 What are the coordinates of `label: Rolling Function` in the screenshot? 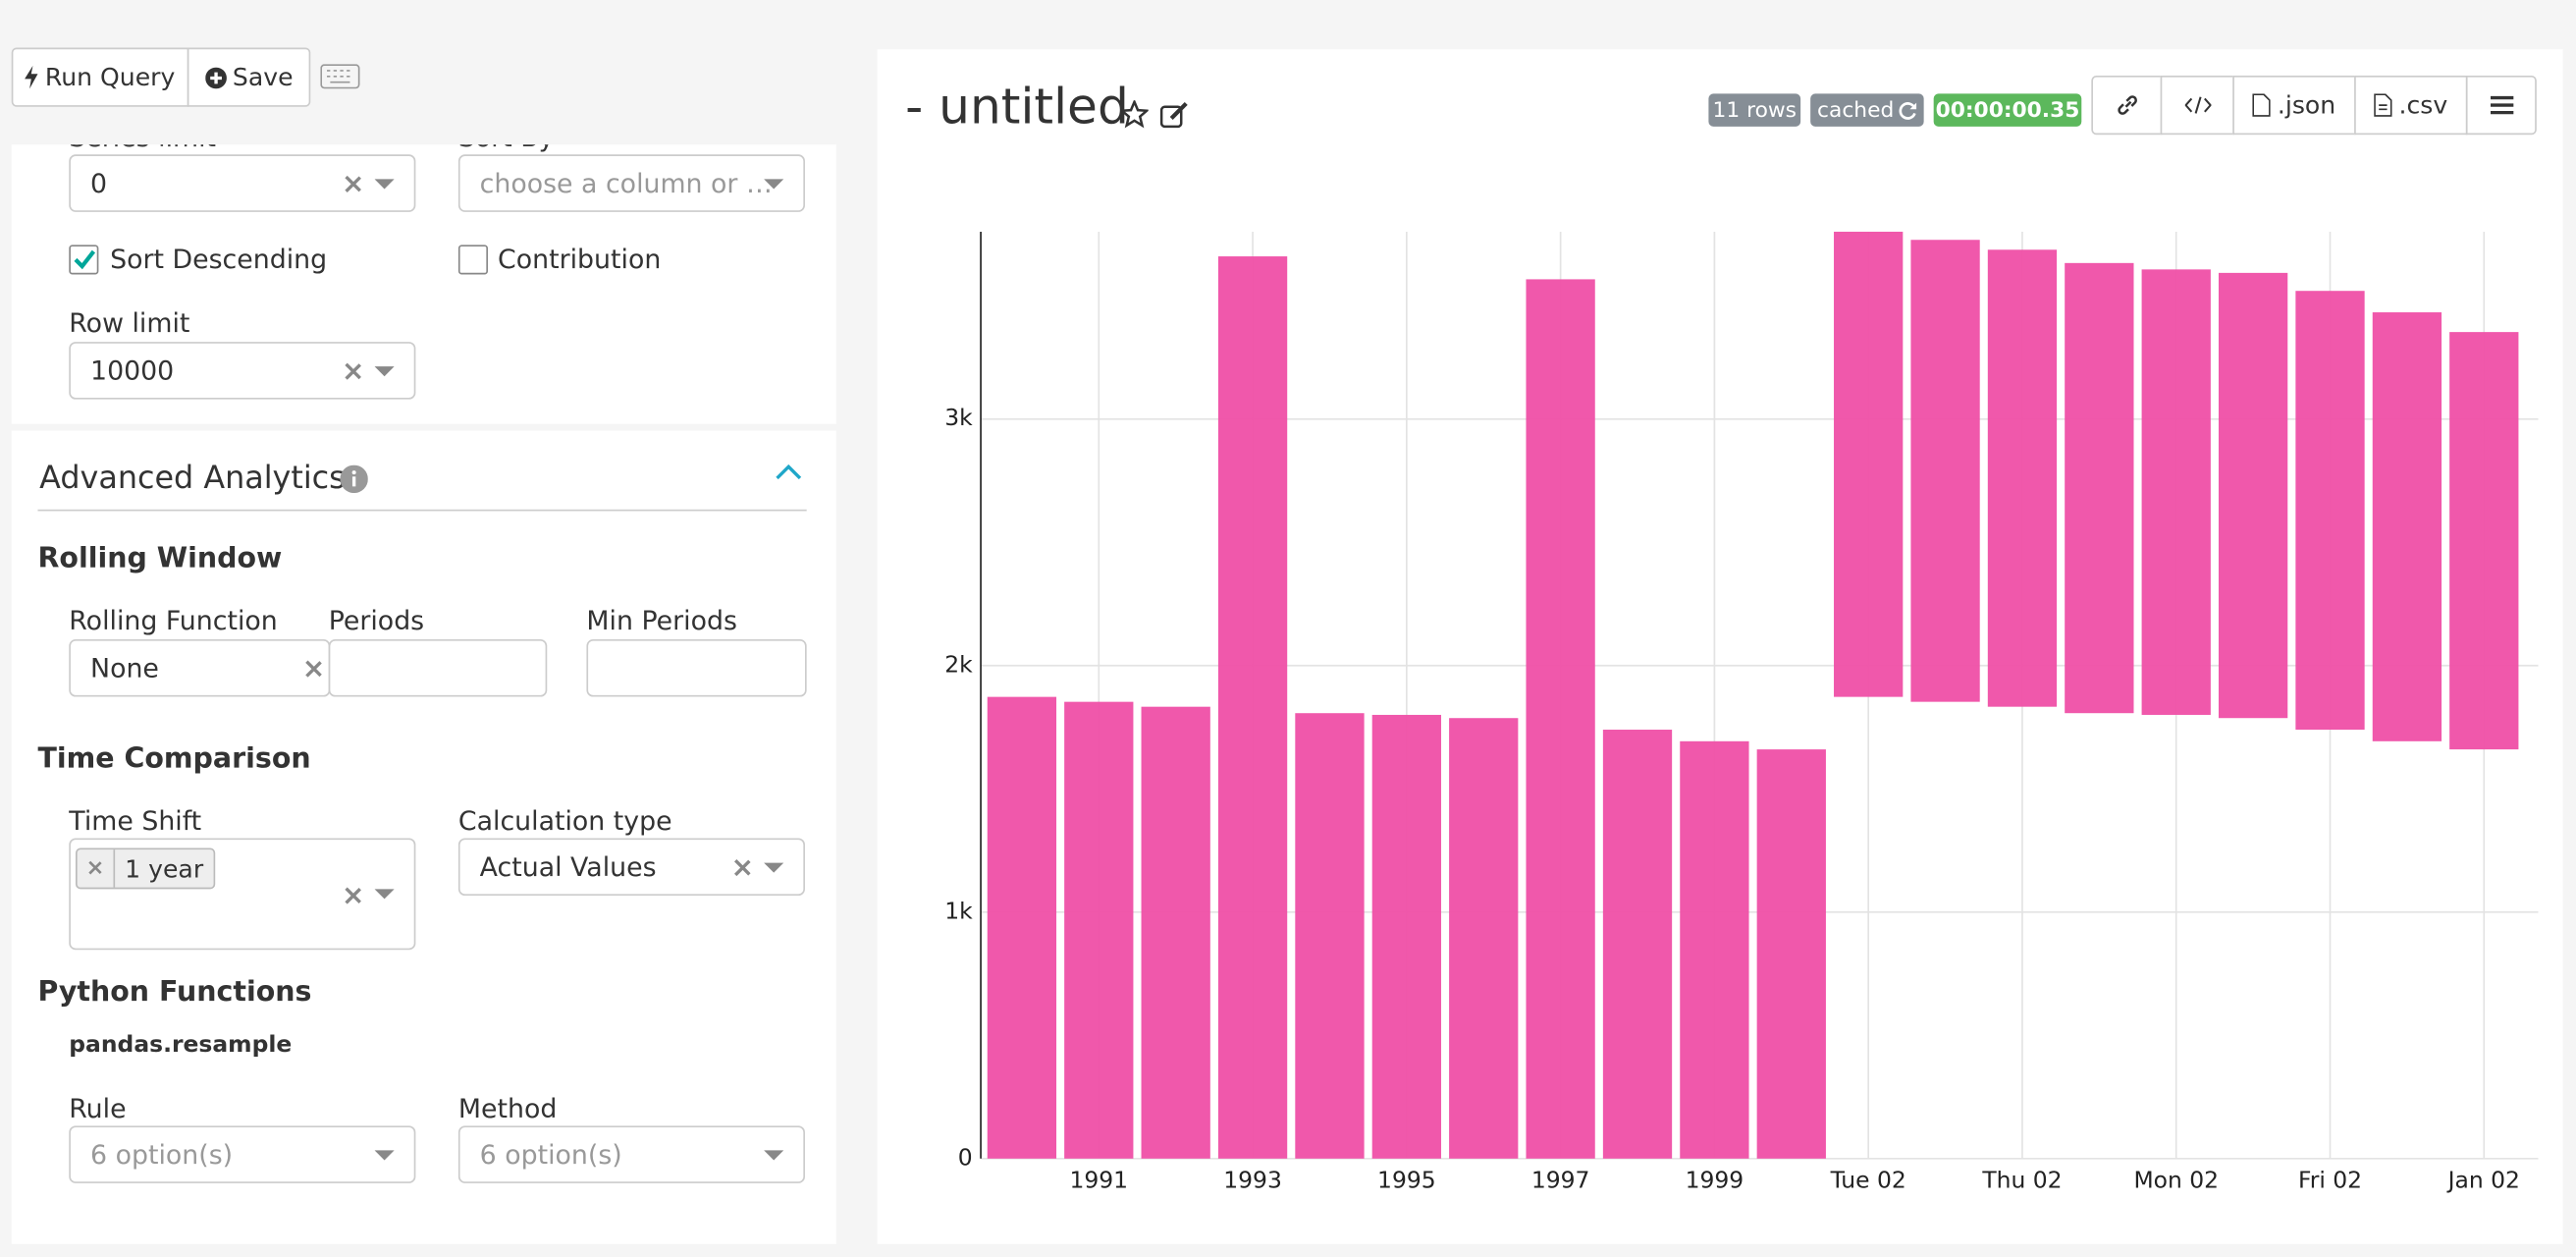 It's located at (173, 620).